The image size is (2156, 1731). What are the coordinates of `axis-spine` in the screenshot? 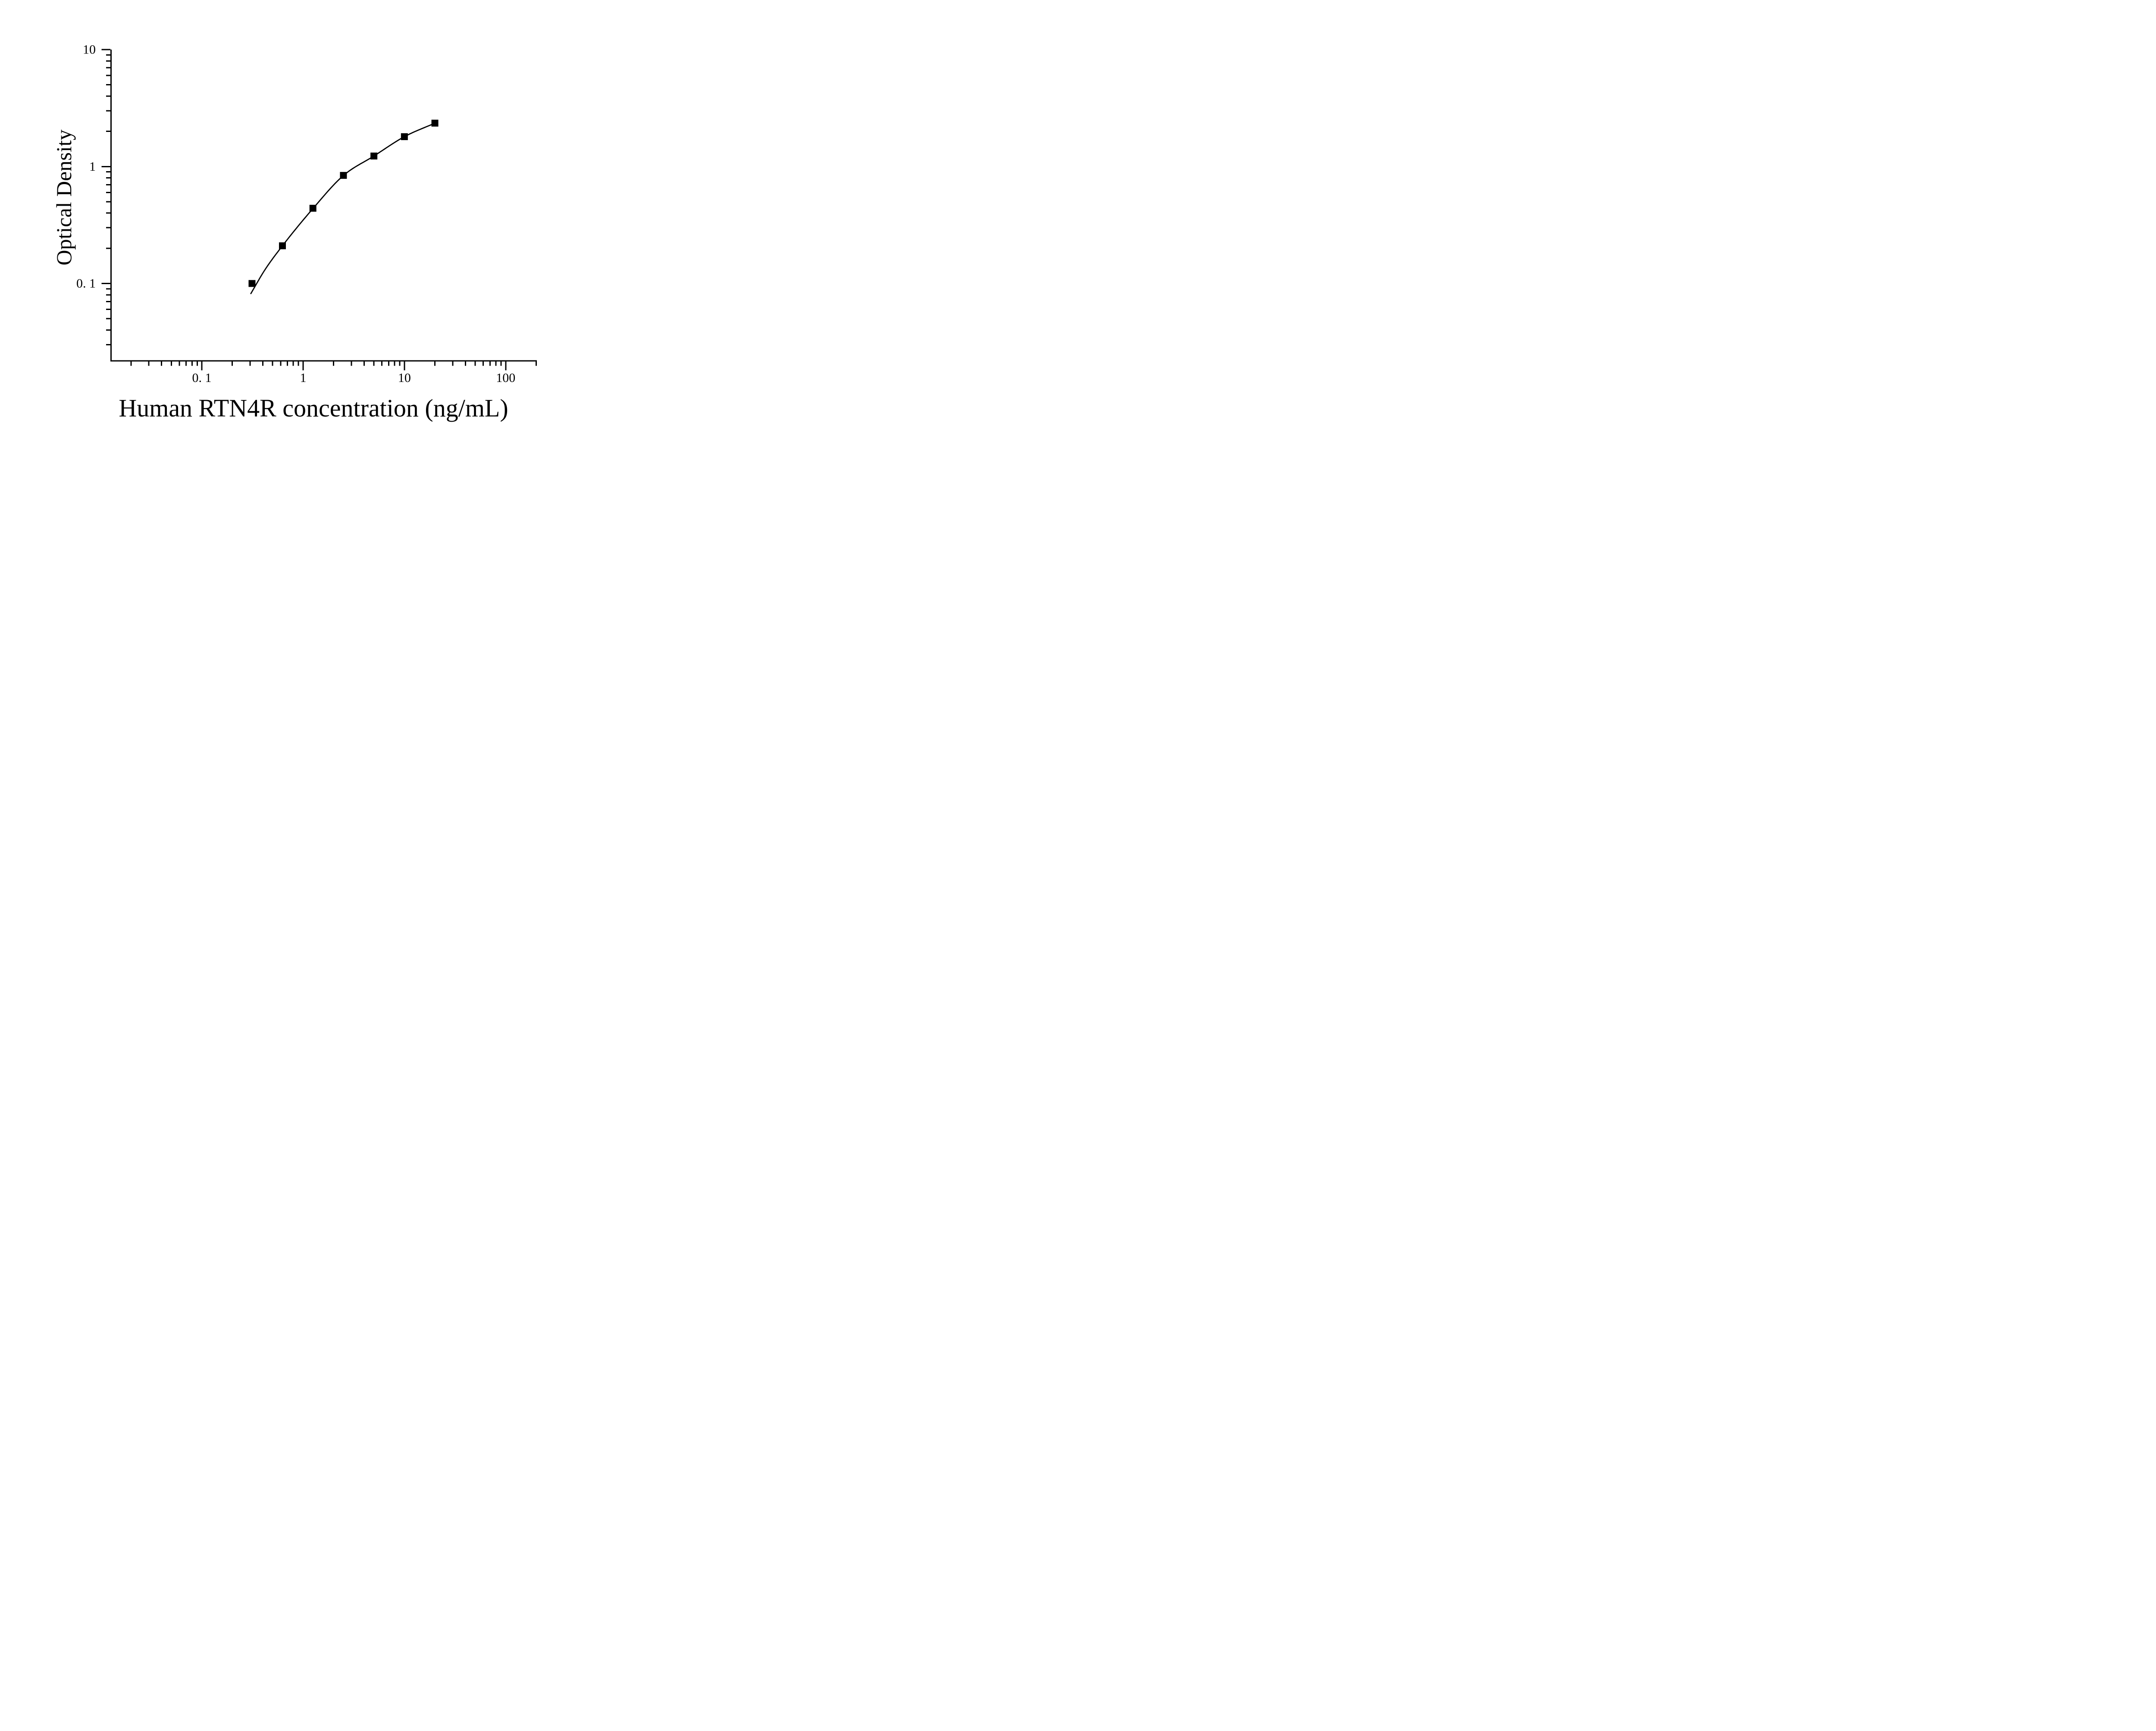 It's located at (323, 206).